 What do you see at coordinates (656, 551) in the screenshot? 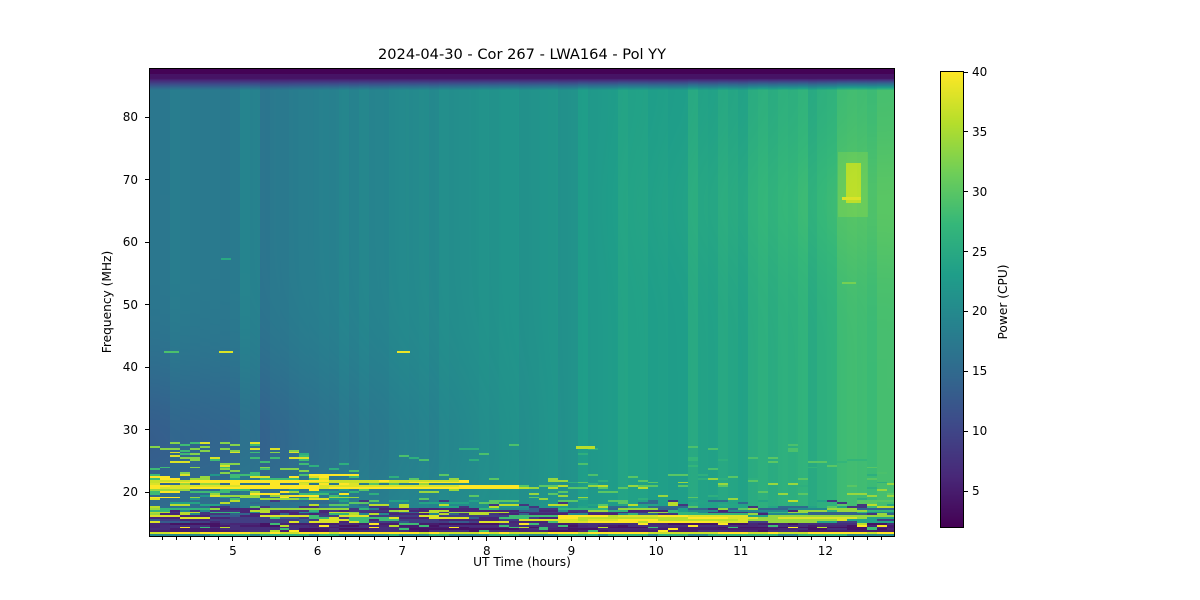
I see `x-tick-label: 10` at bounding box center [656, 551].